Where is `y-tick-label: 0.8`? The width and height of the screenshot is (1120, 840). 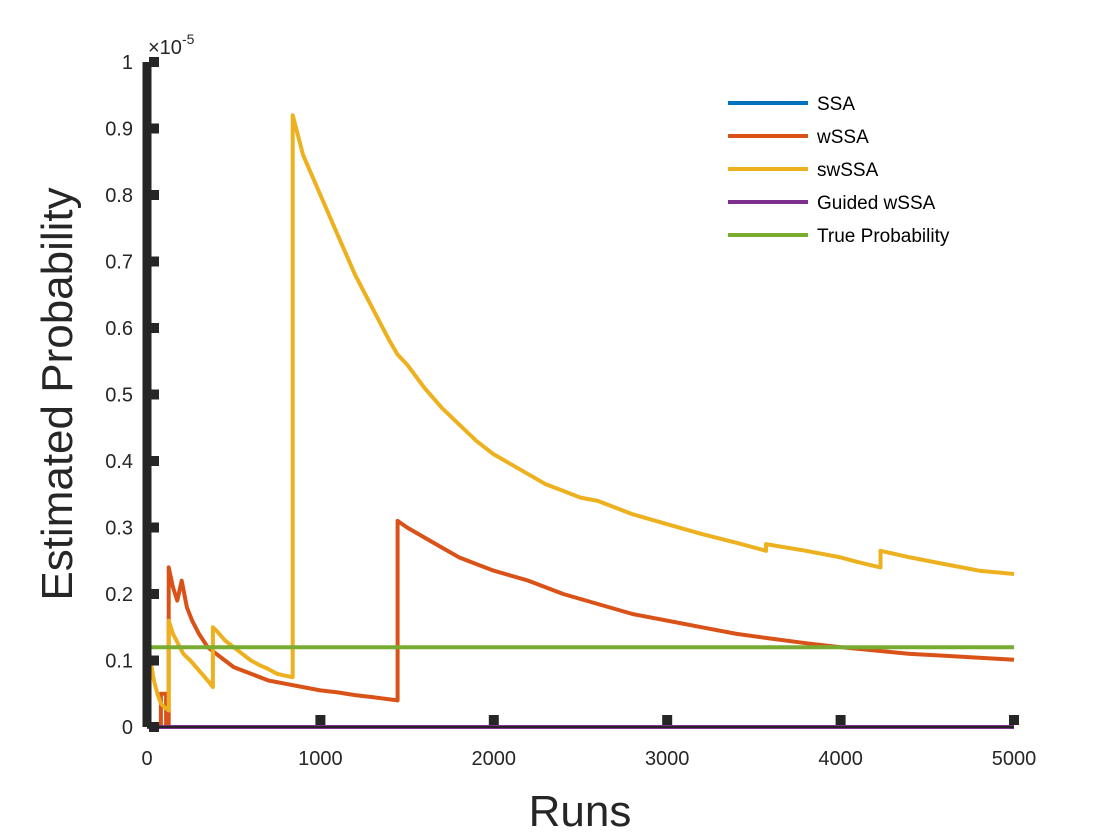
y-tick-label: 0.8 is located at coordinates (119, 196).